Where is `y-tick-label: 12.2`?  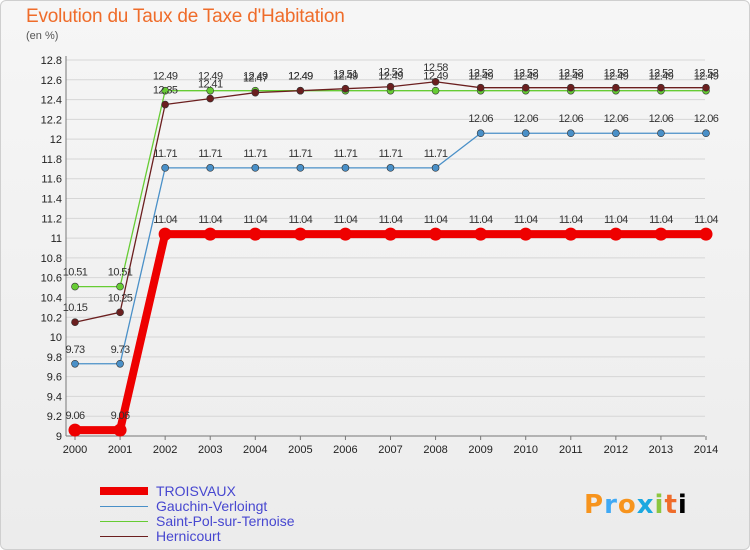 y-tick-label: 12.2 is located at coordinates (51, 120).